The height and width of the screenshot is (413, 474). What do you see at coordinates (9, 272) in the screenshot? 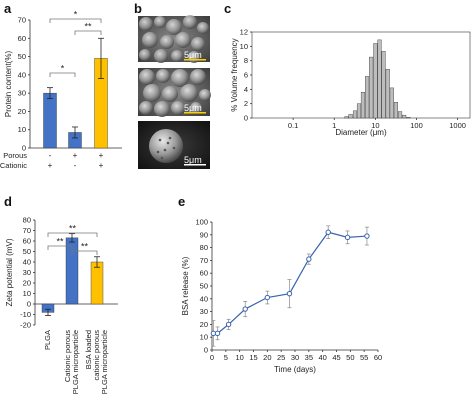
I see `y-axis-title-d: Zeta potential (mV)` at bounding box center [9, 272].